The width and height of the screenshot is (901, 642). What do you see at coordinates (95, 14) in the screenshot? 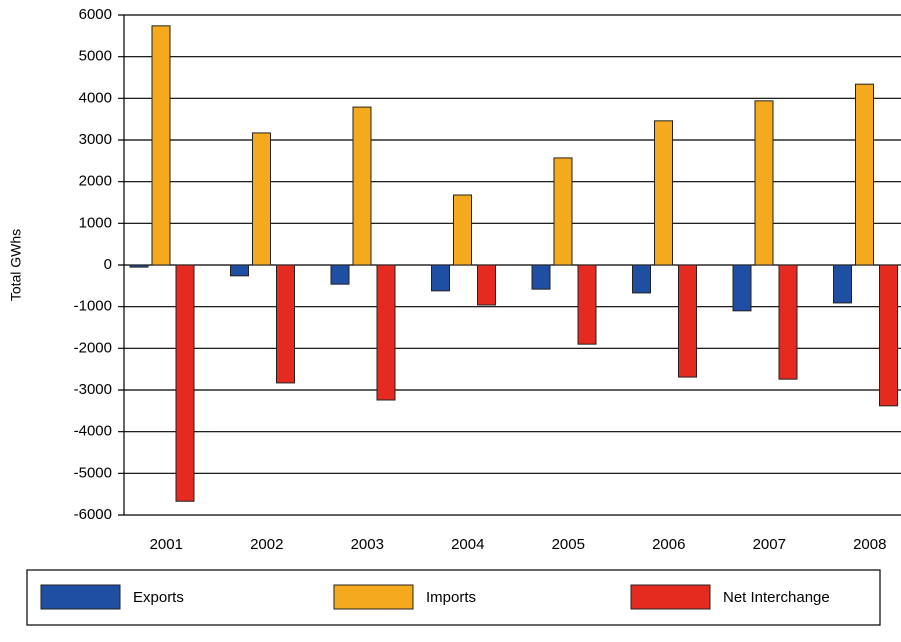
I see `y-tick-label: 6000` at bounding box center [95, 14].